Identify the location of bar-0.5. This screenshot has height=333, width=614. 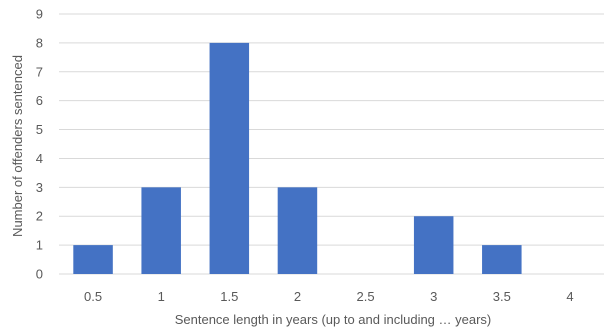
(93, 259).